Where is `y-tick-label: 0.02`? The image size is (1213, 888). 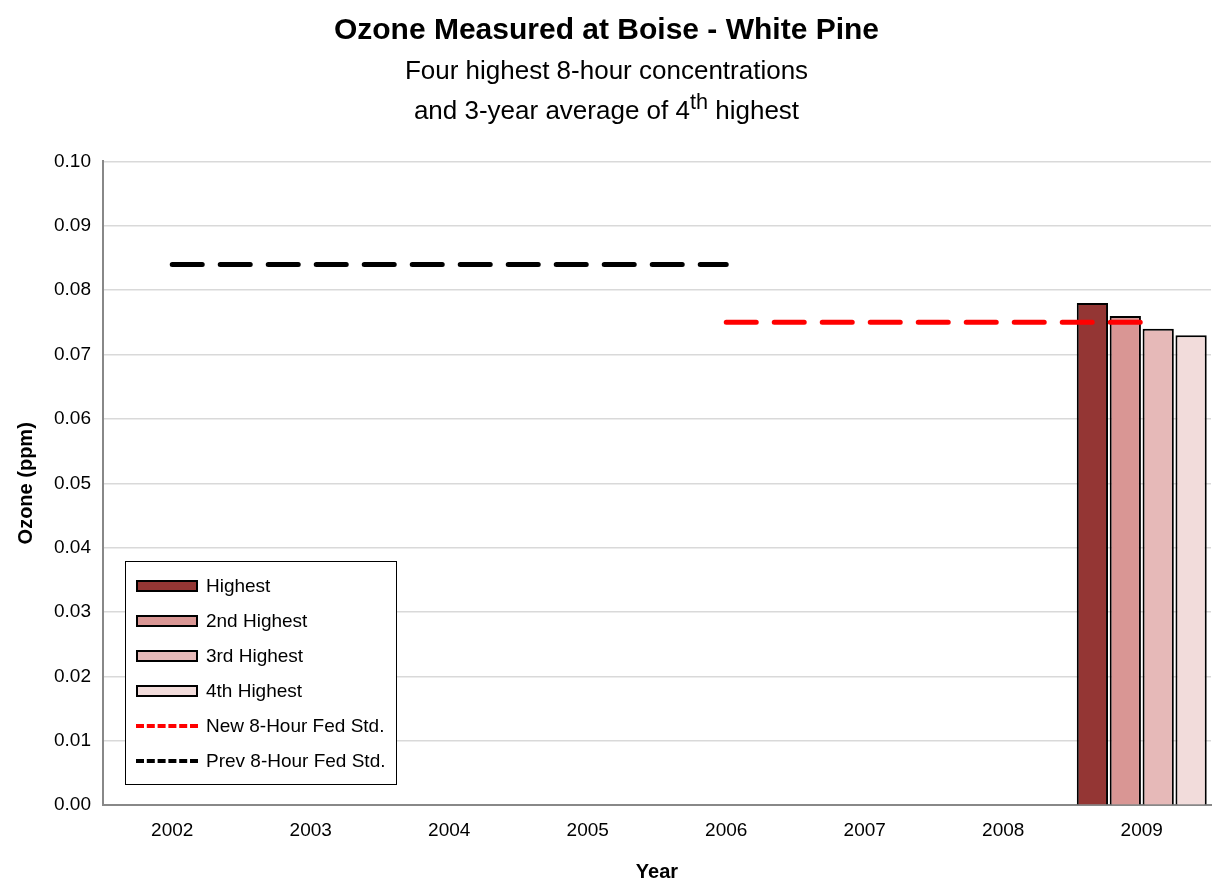
y-tick-label: 0.02 is located at coordinates (72, 675).